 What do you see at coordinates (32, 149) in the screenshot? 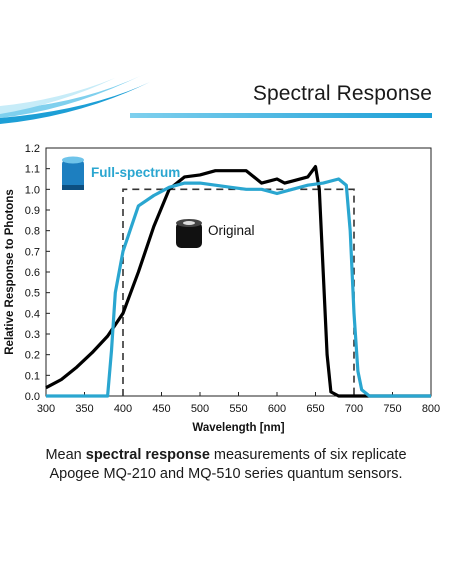
I see `y-tick-label: 1.2` at bounding box center [32, 149].